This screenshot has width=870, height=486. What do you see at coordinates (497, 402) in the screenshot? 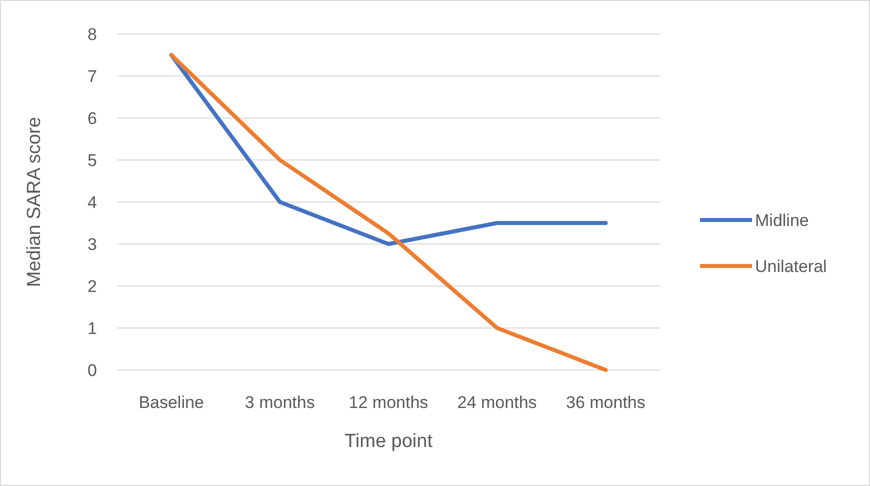
I see `x-tick-label: 24 months` at bounding box center [497, 402].